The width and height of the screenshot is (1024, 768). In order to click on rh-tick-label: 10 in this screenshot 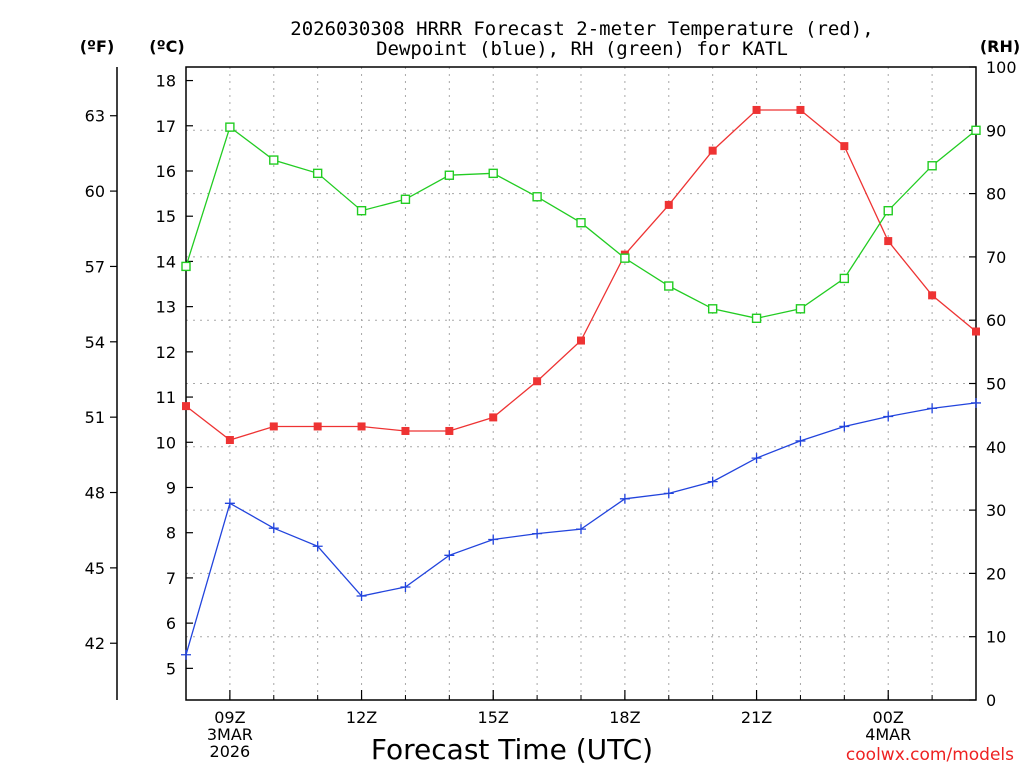, I will do `click(996, 637)`.